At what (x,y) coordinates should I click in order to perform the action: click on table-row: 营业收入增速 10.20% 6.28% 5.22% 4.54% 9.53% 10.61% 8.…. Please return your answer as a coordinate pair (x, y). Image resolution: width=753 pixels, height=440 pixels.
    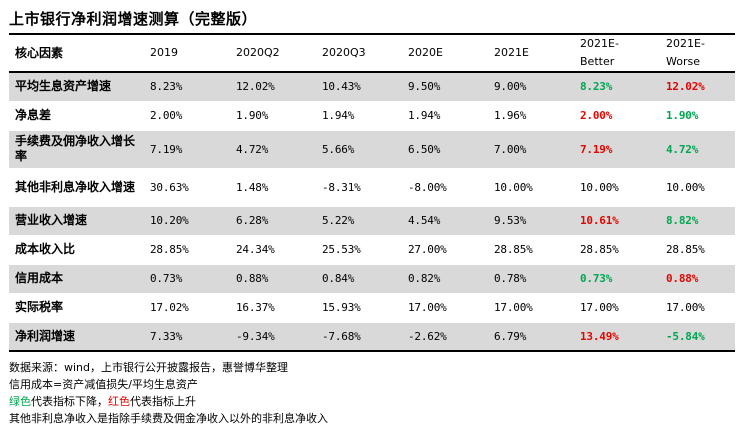
    Looking at the image, I should click on (372, 221).